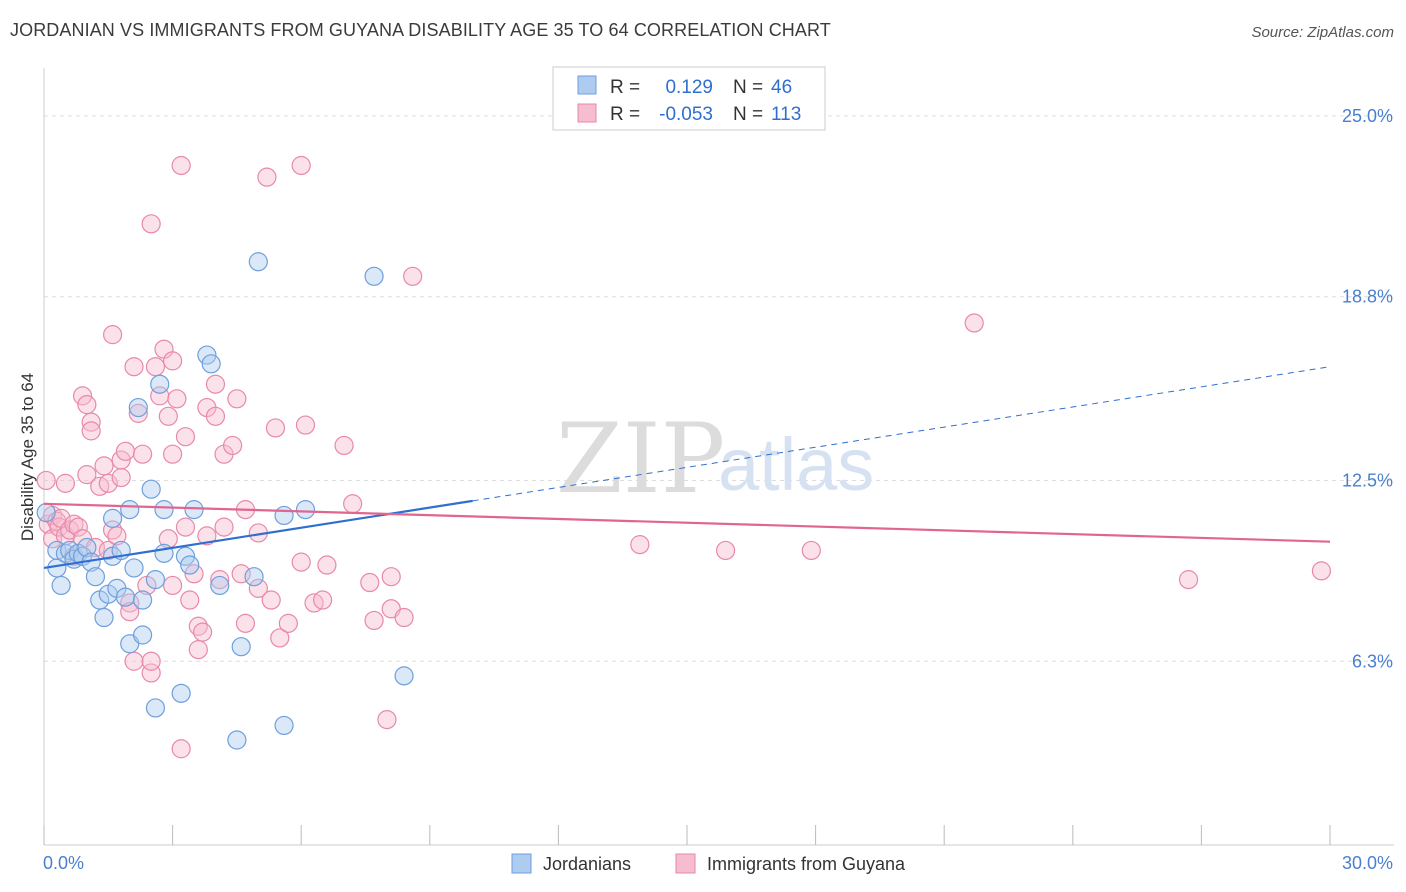 The width and height of the screenshot is (1406, 892). I want to click on legend-swatch-pink, so click(587, 113).